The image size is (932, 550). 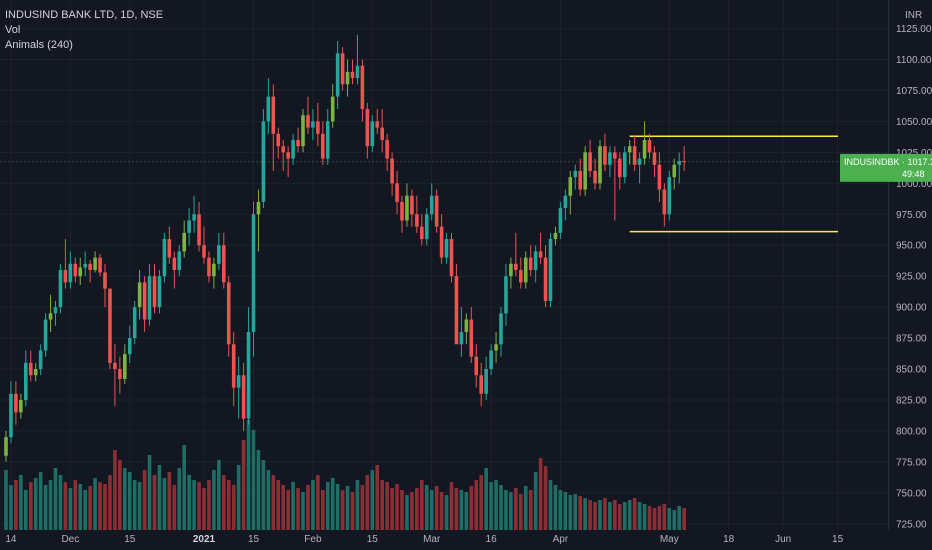 I want to click on price-tick-label: 825.00, so click(x=911, y=401).